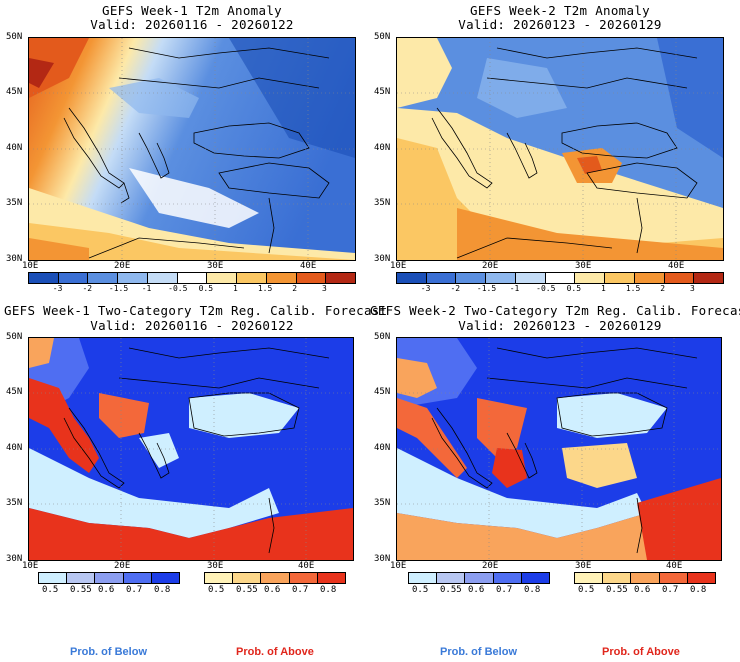  What do you see at coordinates (617, 590) in the screenshot?
I see `prob-above-label: 0.55` at bounding box center [617, 590].